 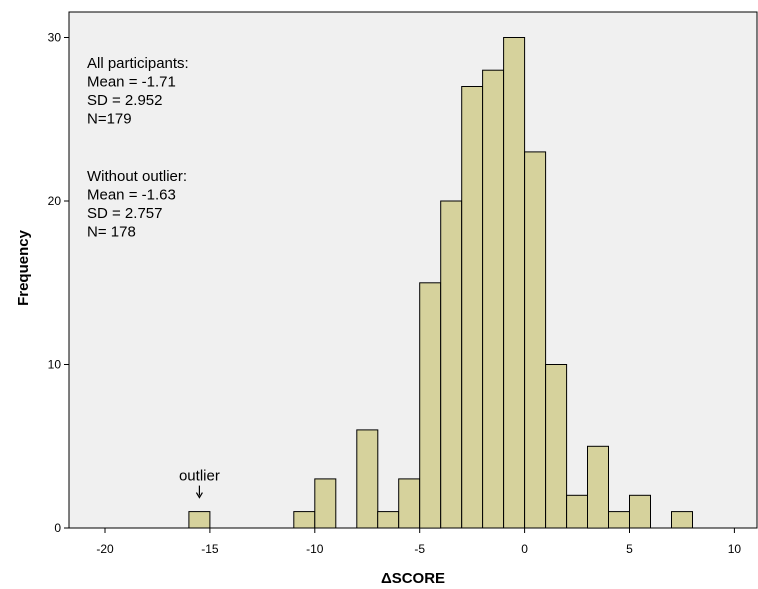 I want to click on annotations-group: outlier, so click(x=199, y=483).